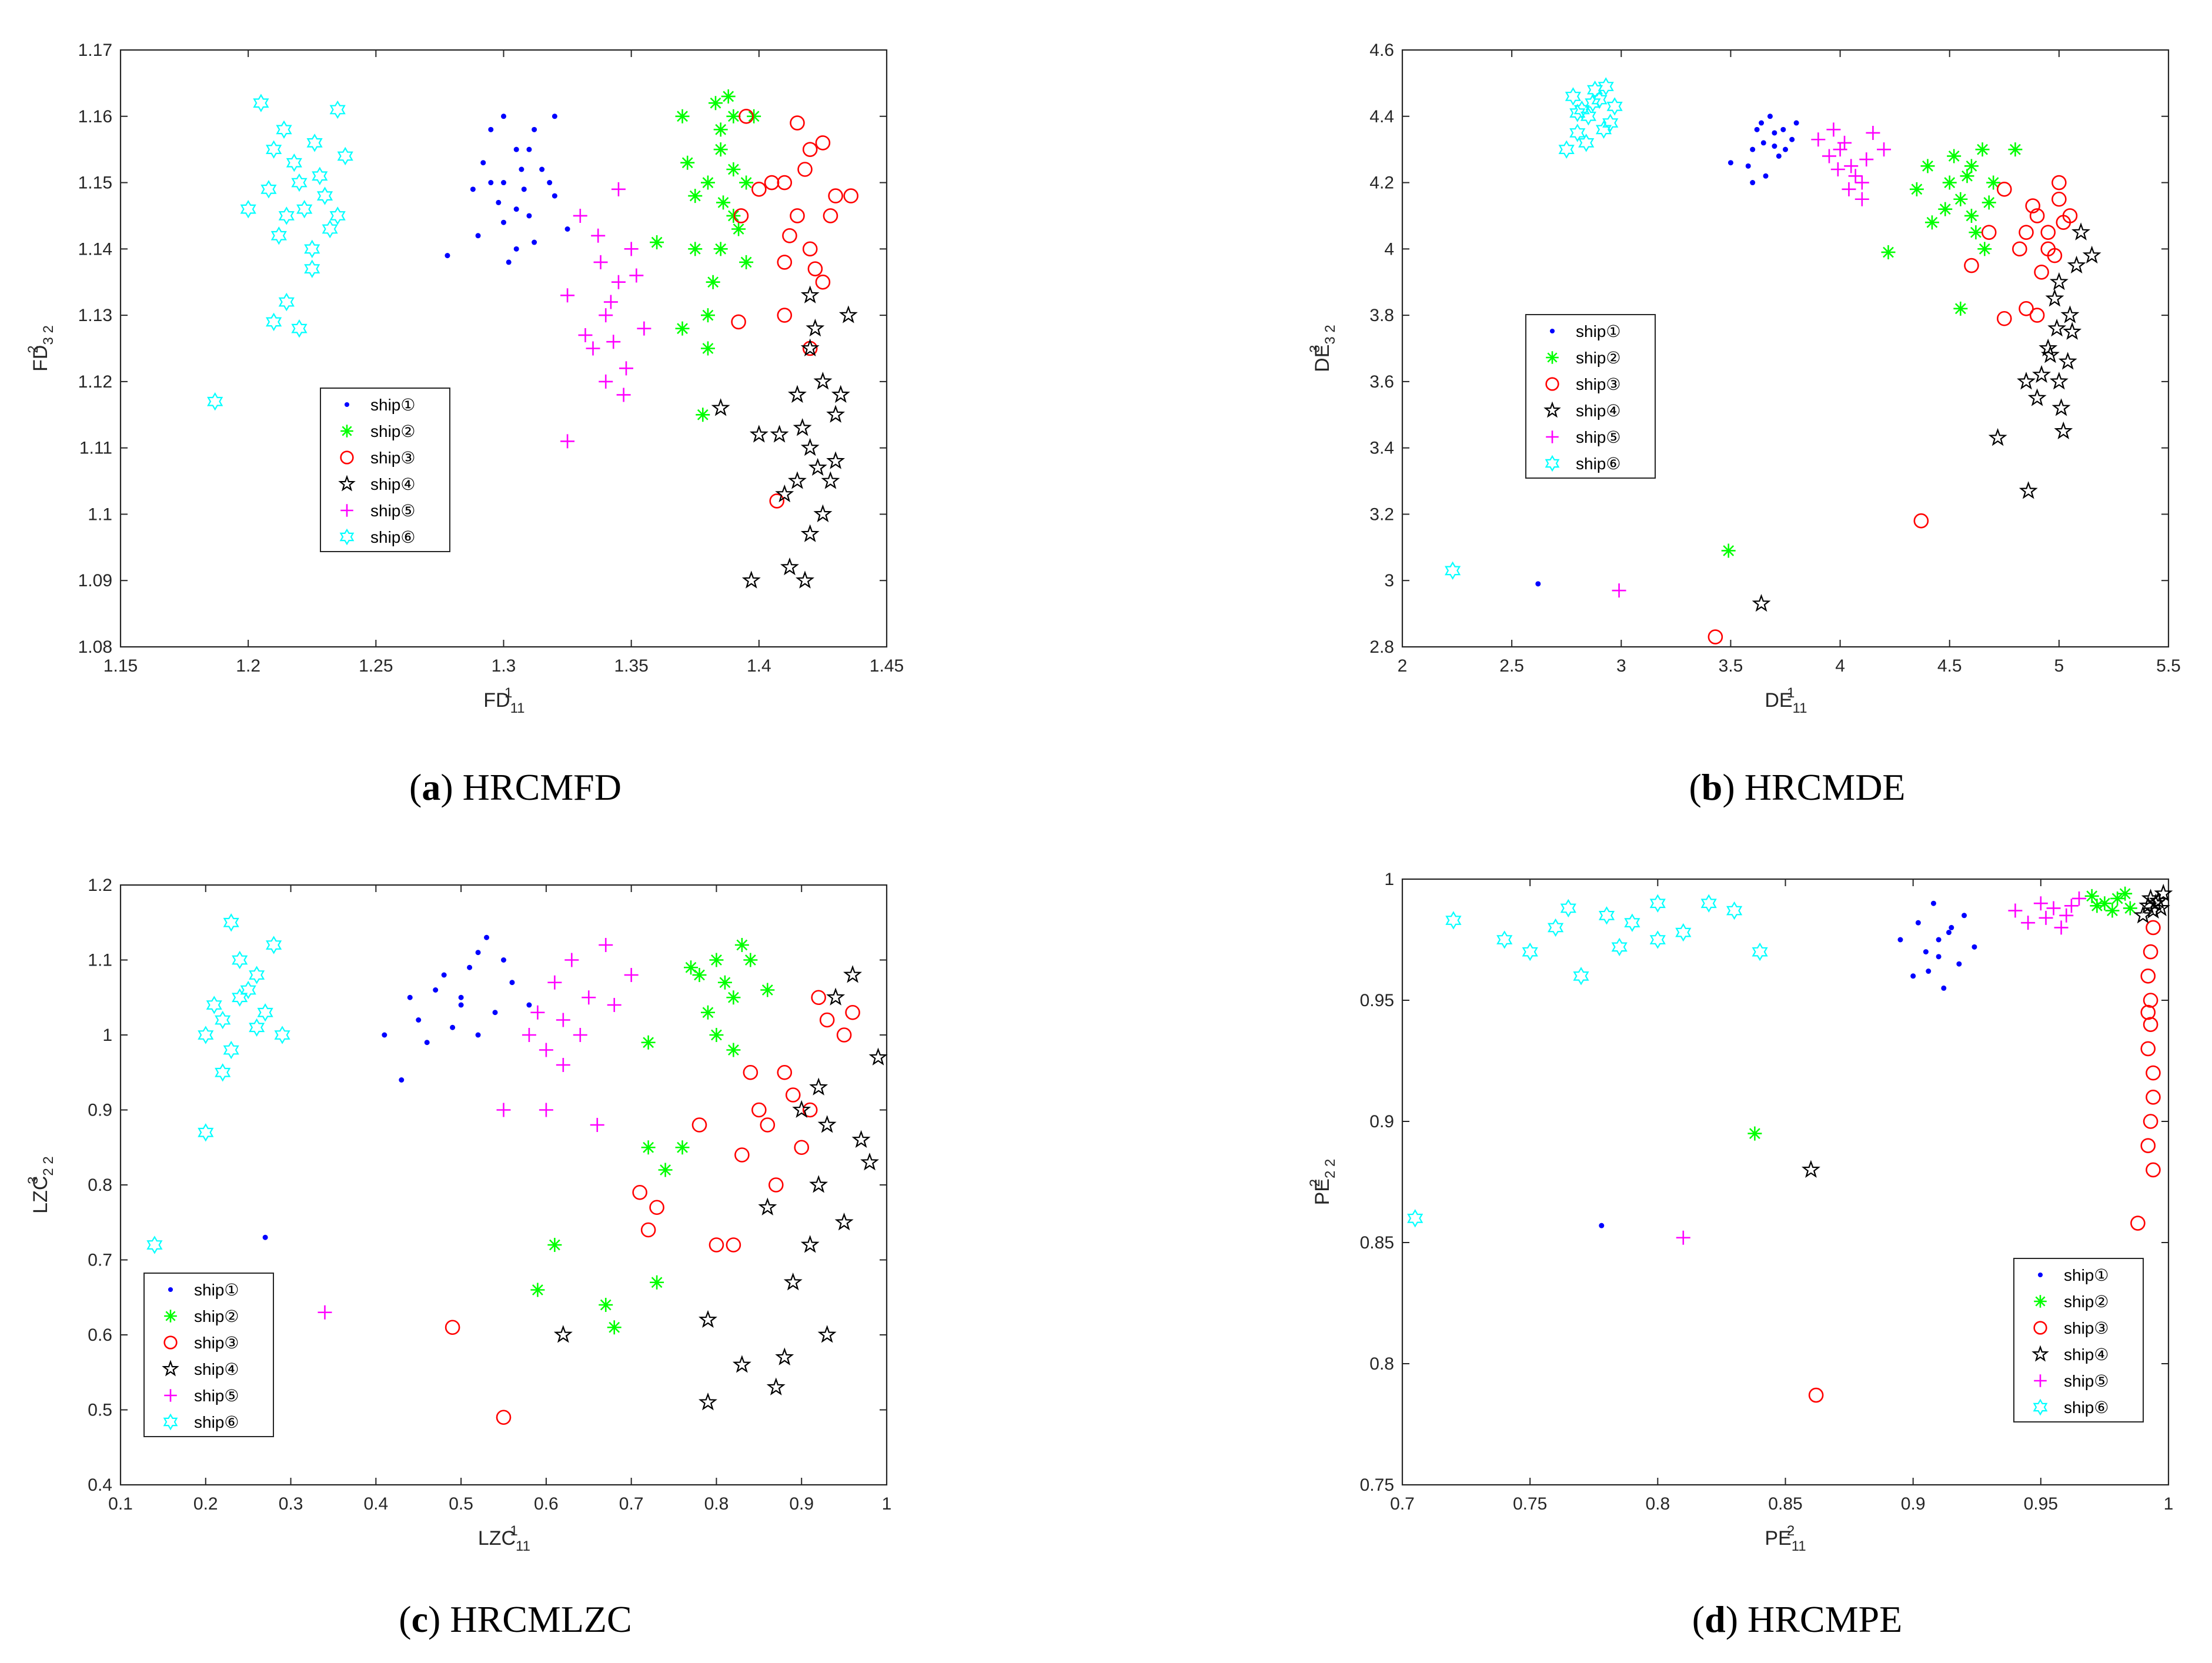 The image size is (2212, 1663). What do you see at coordinates (1785, 1504) in the screenshot?
I see `x-tick-label: 0.85` at bounding box center [1785, 1504].